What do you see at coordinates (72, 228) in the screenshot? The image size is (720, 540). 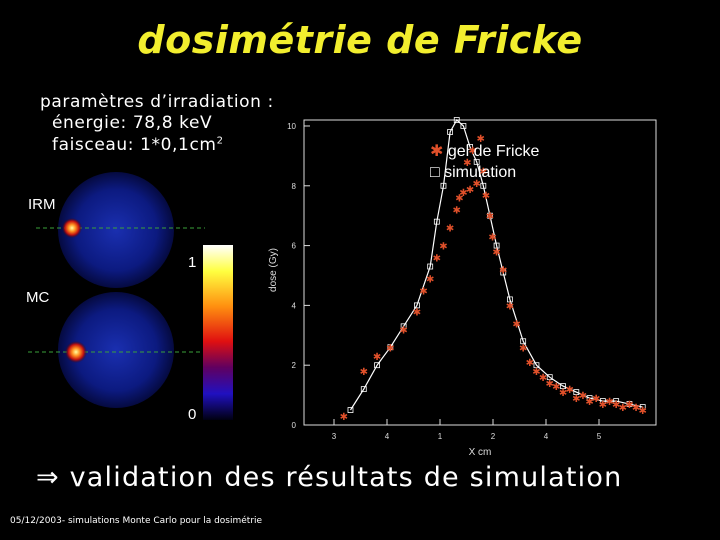 I see `irm-hotspot` at bounding box center [72, 228].